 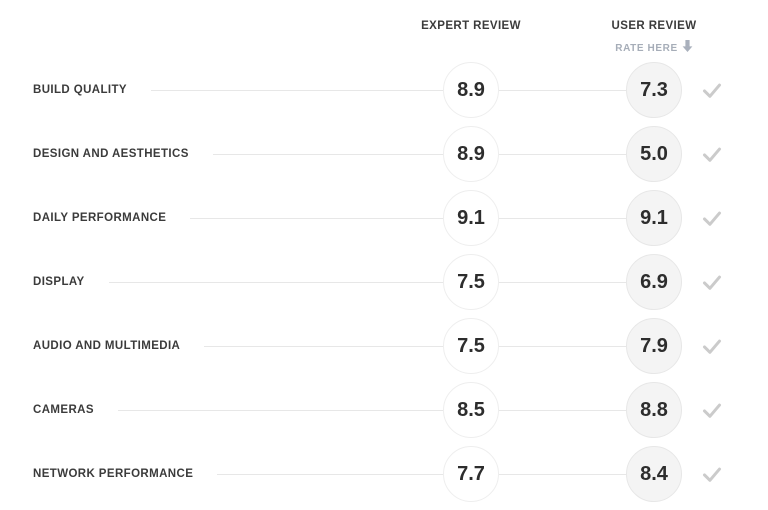 What do you see at coordinates (384, 29) in the screenshot?
I see `review-header: EXPERT REVIEW USER REVIEW RATE HERE` at bounding box center [384, 29].